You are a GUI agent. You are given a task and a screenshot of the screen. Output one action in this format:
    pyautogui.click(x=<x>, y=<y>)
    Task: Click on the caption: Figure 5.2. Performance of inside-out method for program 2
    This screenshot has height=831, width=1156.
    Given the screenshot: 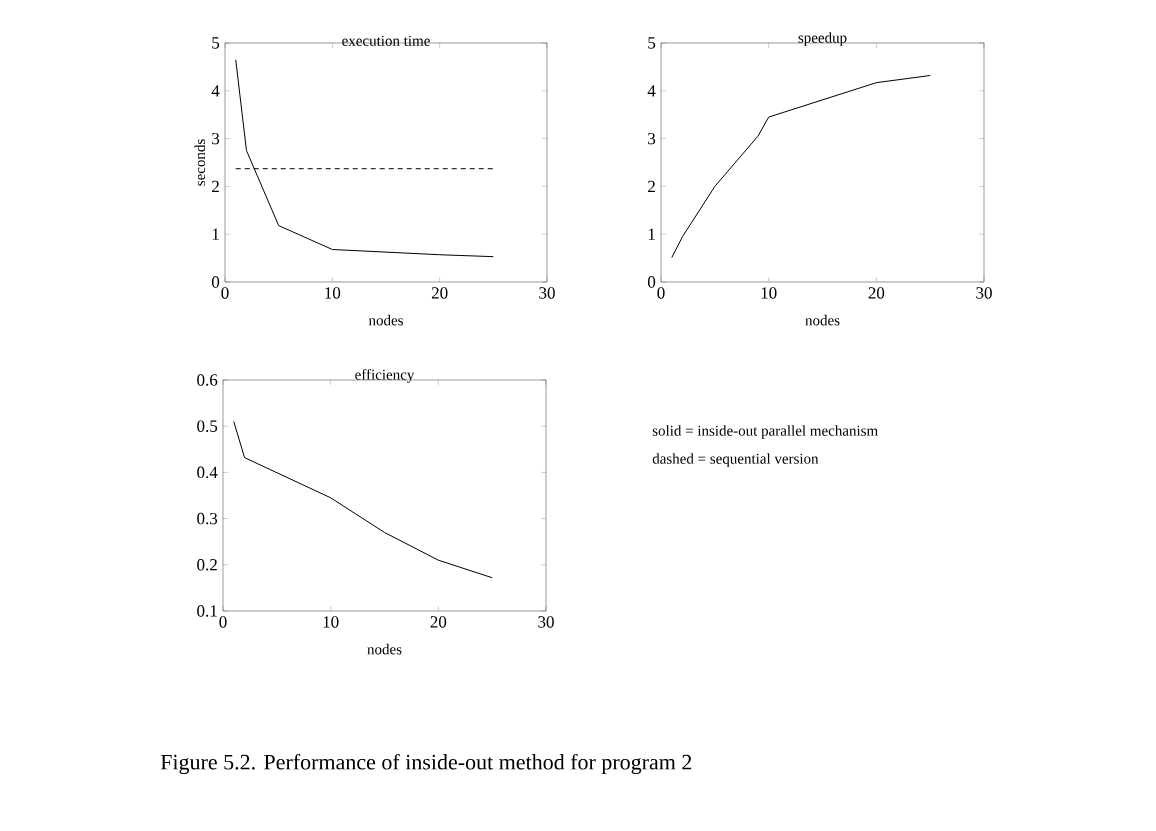 What is the action you would take?
    pyautogui.click(x=426, y=764)
    